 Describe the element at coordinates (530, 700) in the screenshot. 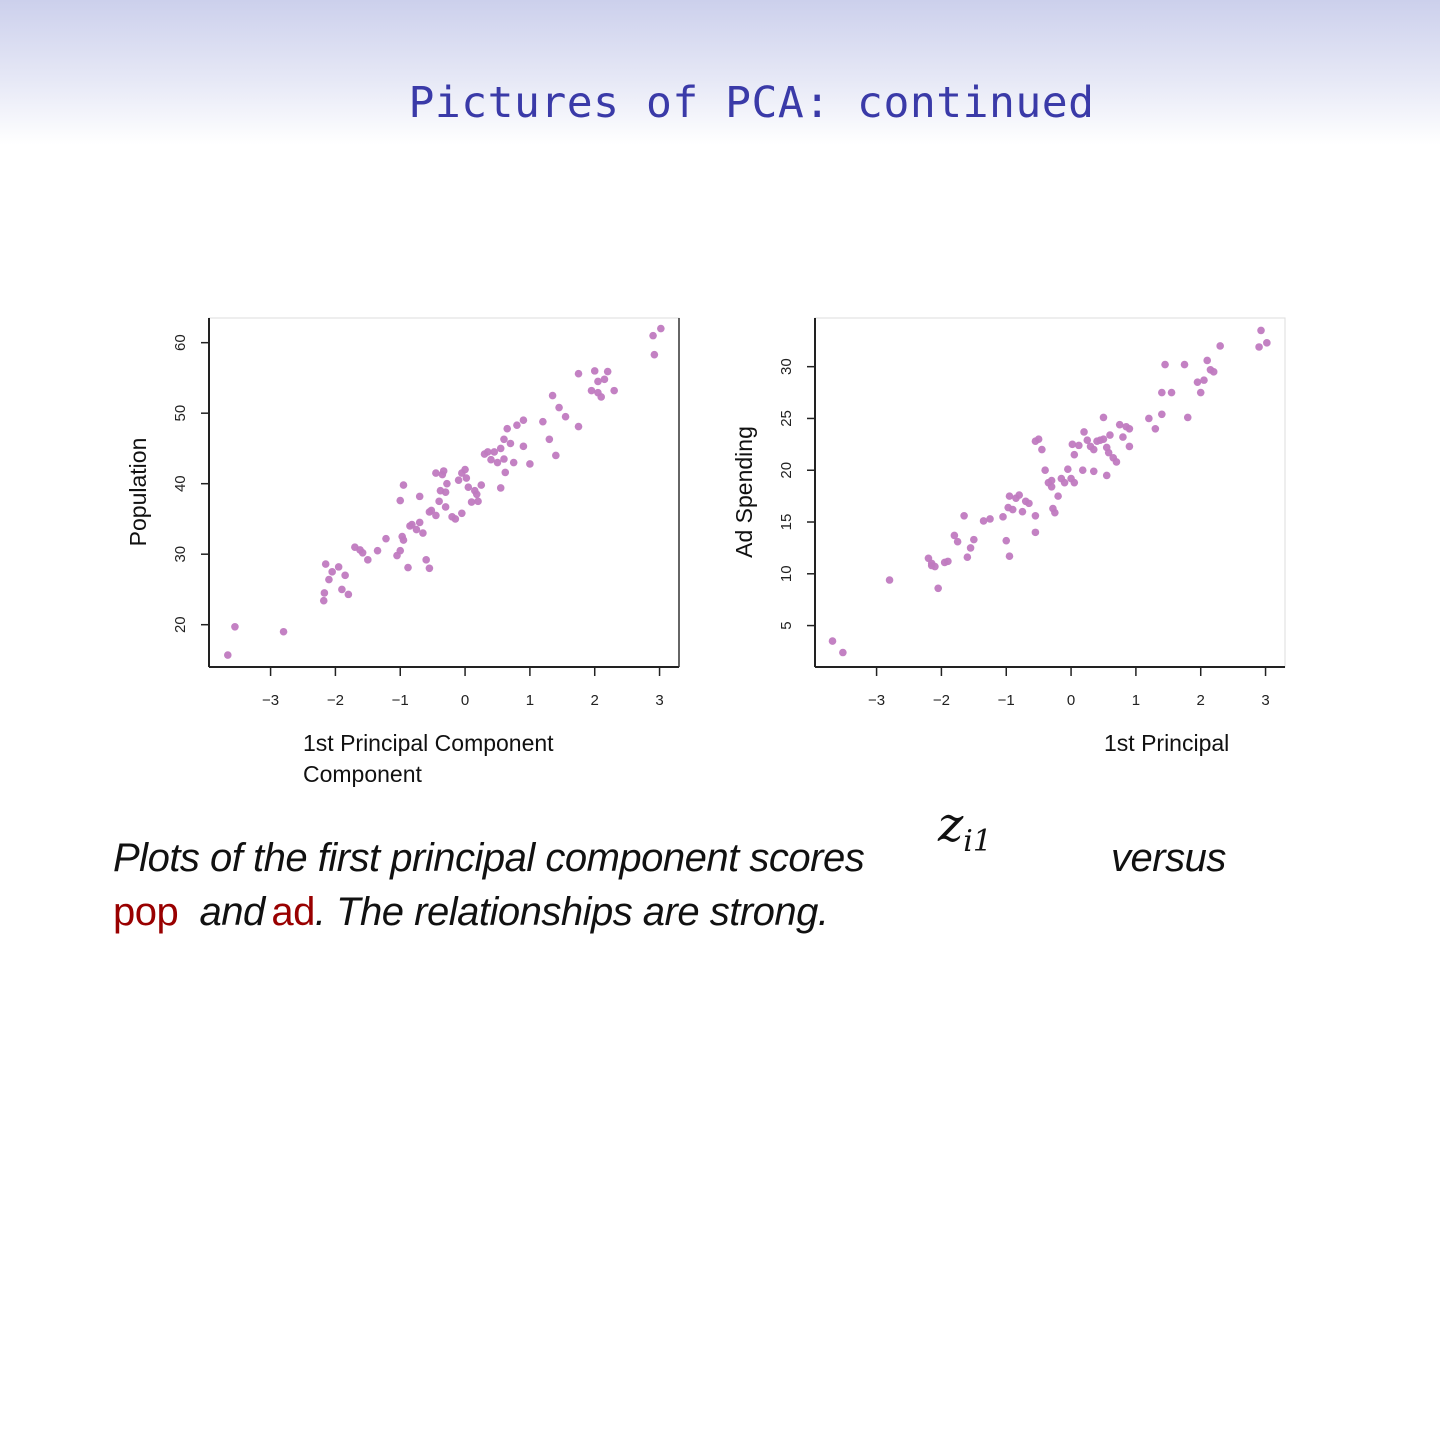

I see `left-x-tick-label: 1` at that location.